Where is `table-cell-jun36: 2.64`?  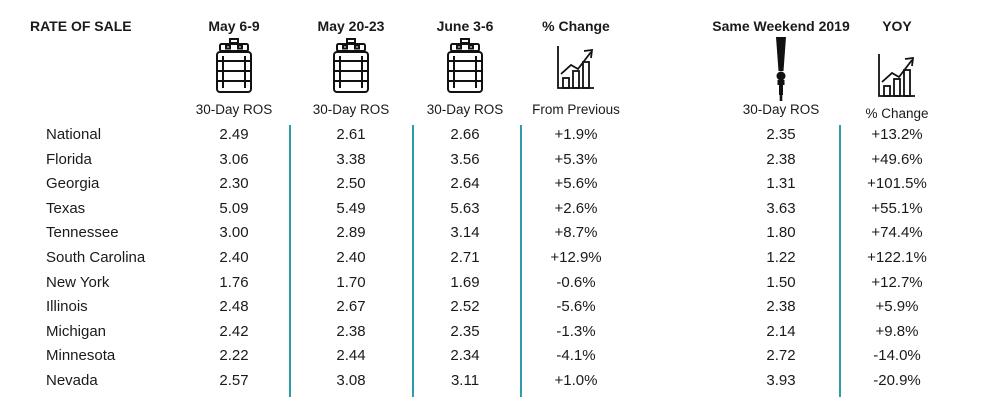
table-cell-jun36: 2.64 is located at coordinates (465, 184).